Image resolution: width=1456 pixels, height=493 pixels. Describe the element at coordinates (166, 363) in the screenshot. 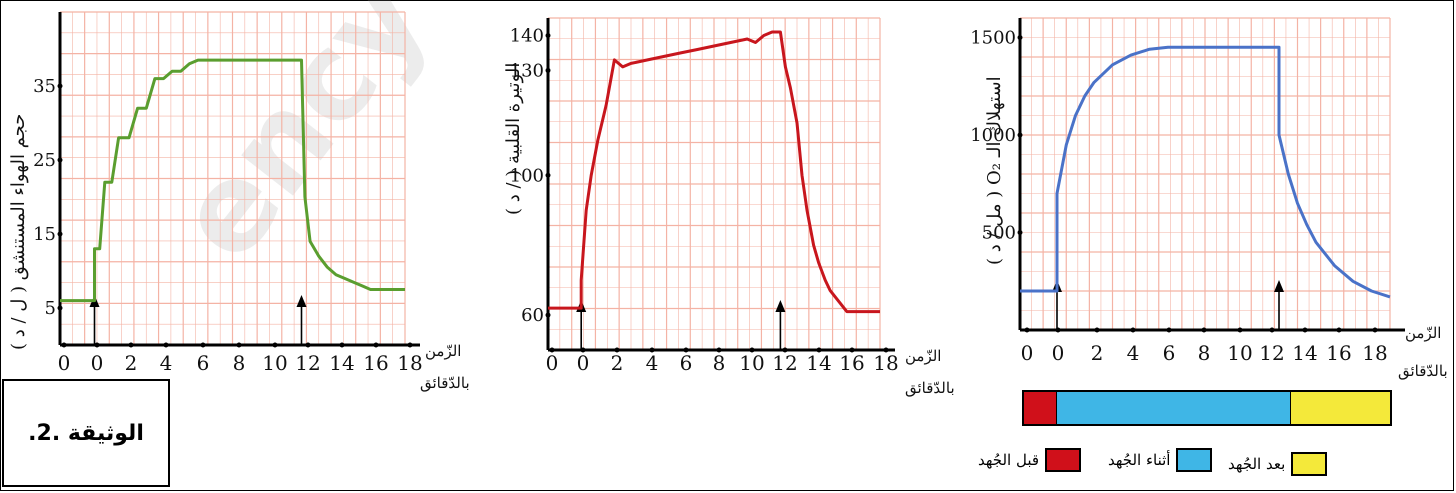

I see `x-tick-label: 4` at that location.